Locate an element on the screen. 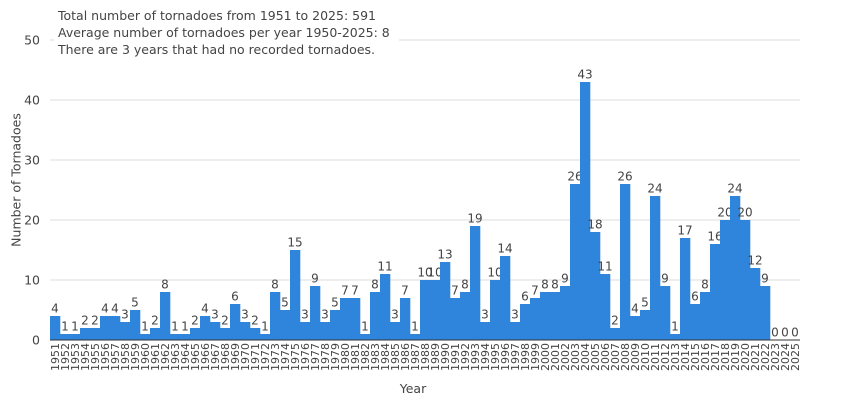  x-axis-title: Year is located at coordinates (413, 388).